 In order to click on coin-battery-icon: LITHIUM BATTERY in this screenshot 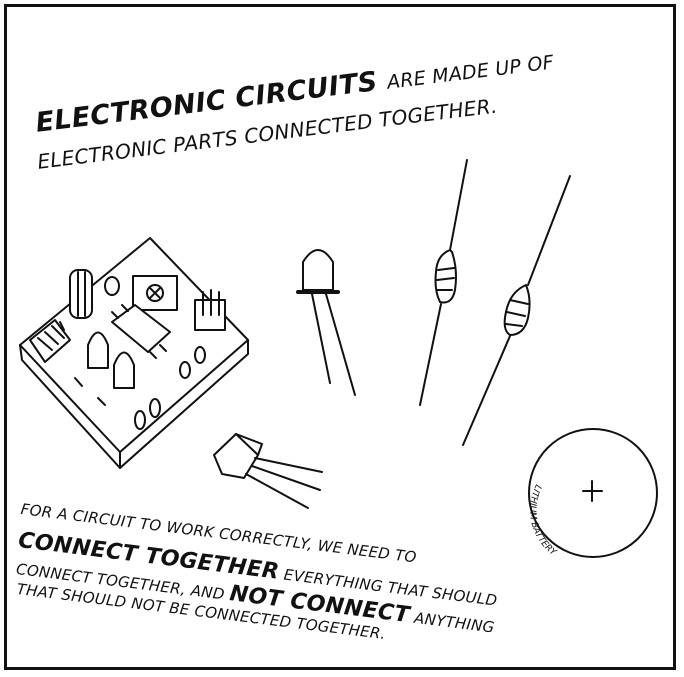, I will do `click(592, 493)`.